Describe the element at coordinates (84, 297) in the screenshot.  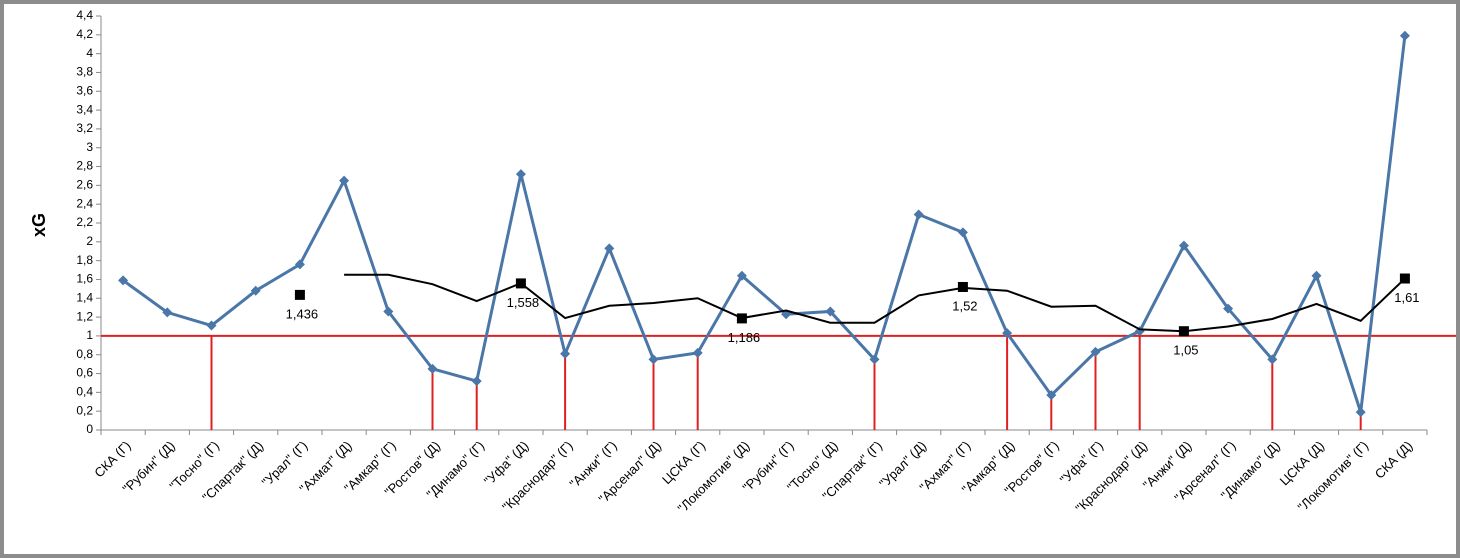
I see `y-tick-label: 1,4` at that location.